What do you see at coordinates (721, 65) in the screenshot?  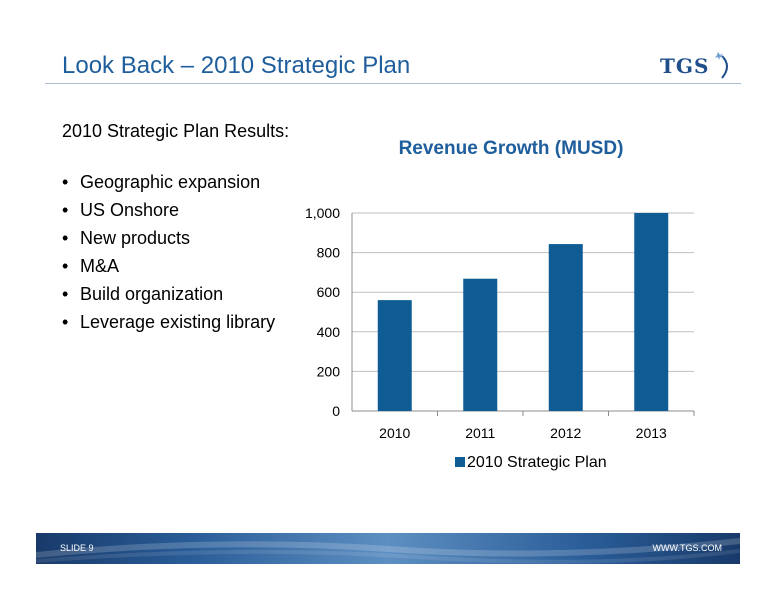 I see `logo-swoosh-icon` at bounding box center [721, 65].